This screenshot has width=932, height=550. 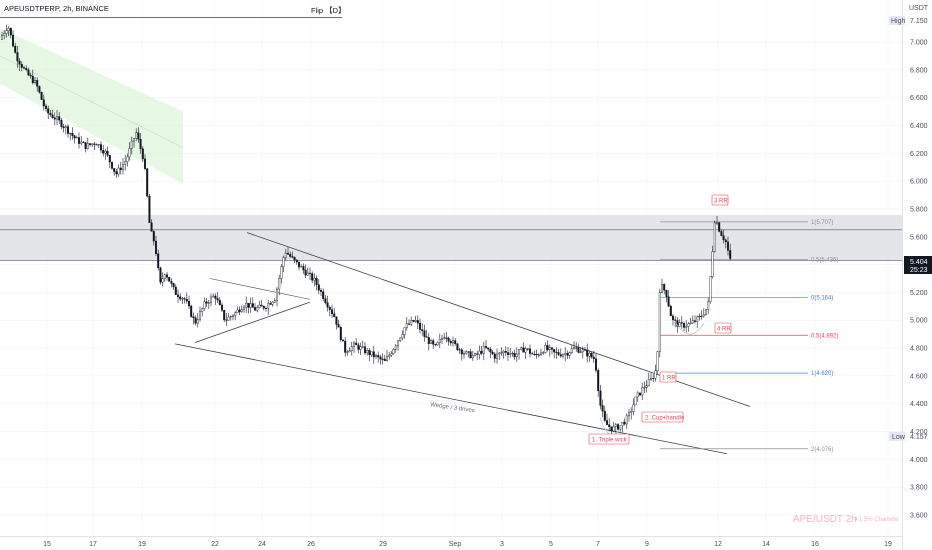 I want to click on time-tick-label: 26, so click(x=311, y=544).